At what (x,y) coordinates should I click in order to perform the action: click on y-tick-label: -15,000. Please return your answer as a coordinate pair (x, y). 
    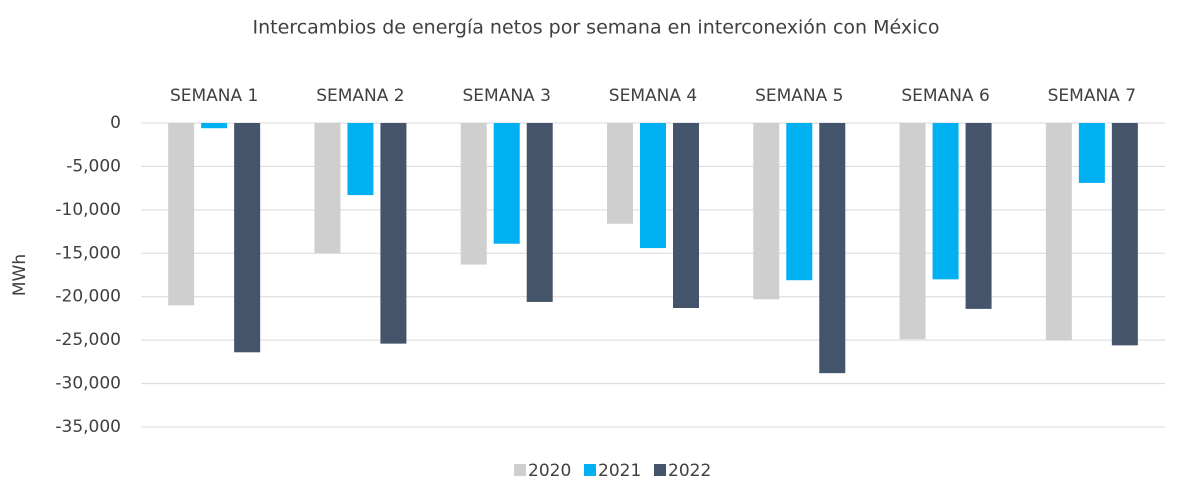
    Looking at the image, I should click on (88, 253).